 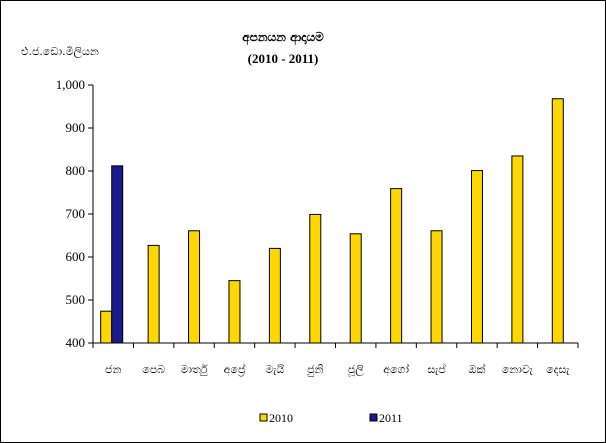 I want to click on y-tick-label: 500, so click(x=76, y=299).